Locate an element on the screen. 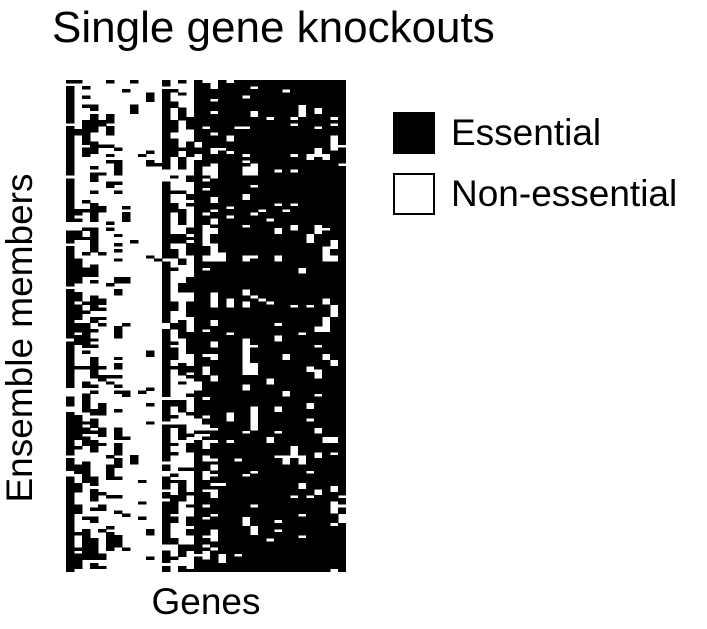 This screenshot has height=629, width=707. x-axis-label: Genes is located at coordinates (206, 601).